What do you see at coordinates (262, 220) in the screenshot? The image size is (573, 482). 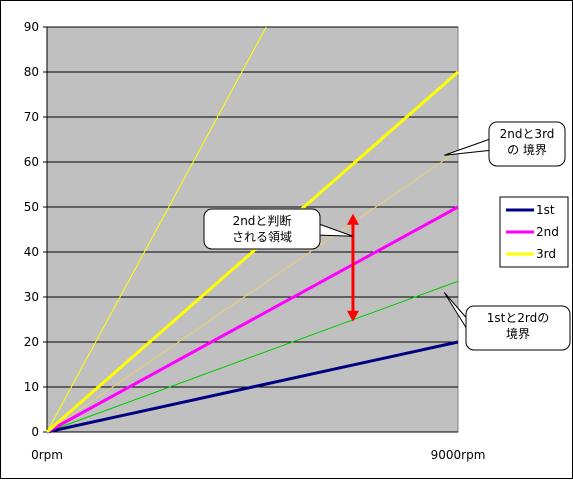 I see `callout-text: 2ndと判断` at bounding box center [262, 220].